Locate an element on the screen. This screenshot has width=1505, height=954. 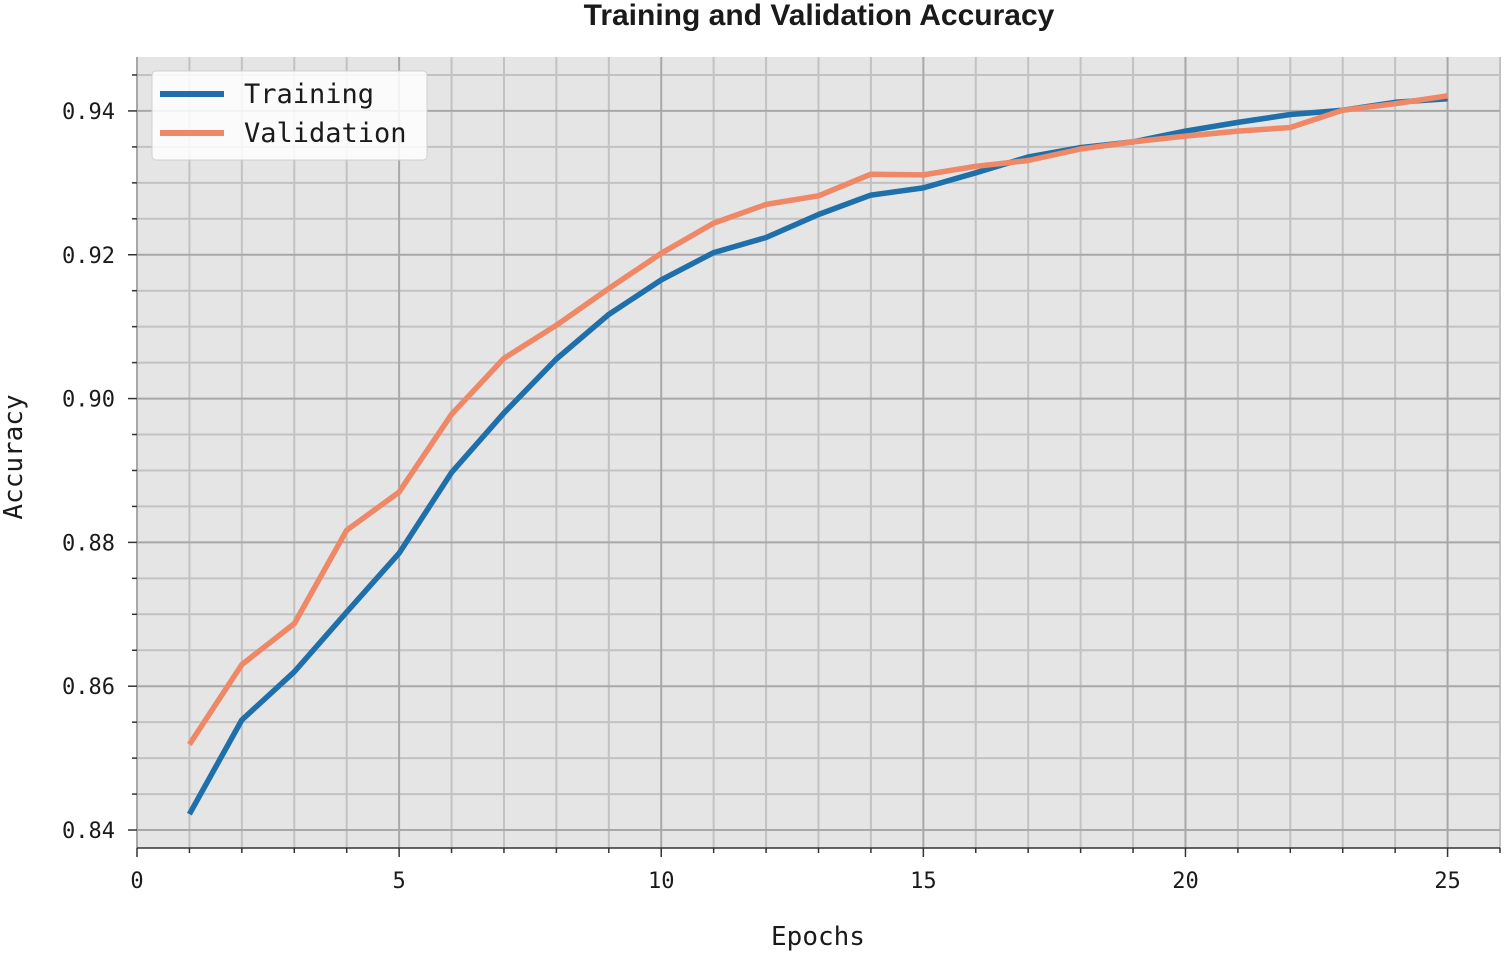
y-tick-label: 0.84 is located at coordinates (88, 831).